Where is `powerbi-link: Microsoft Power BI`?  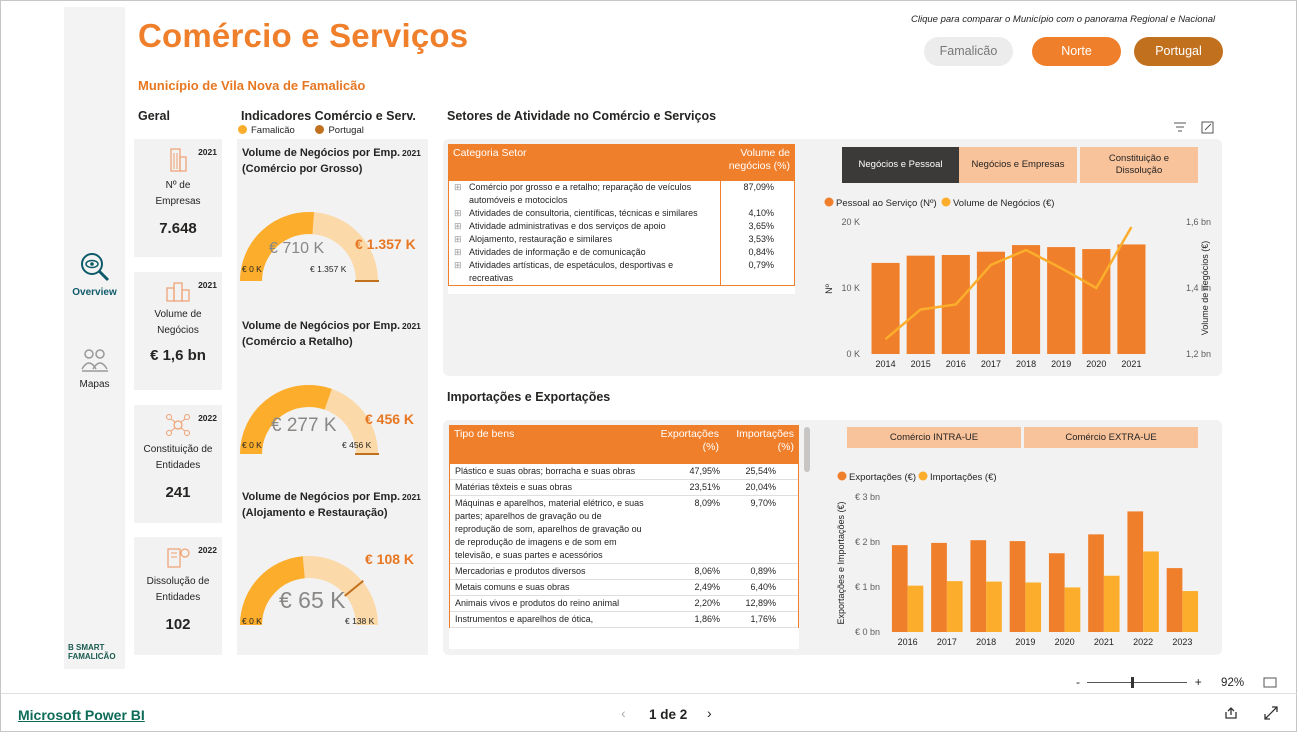
powerbi-link: Microsoft Power BI is located at coordinates (81, 715).